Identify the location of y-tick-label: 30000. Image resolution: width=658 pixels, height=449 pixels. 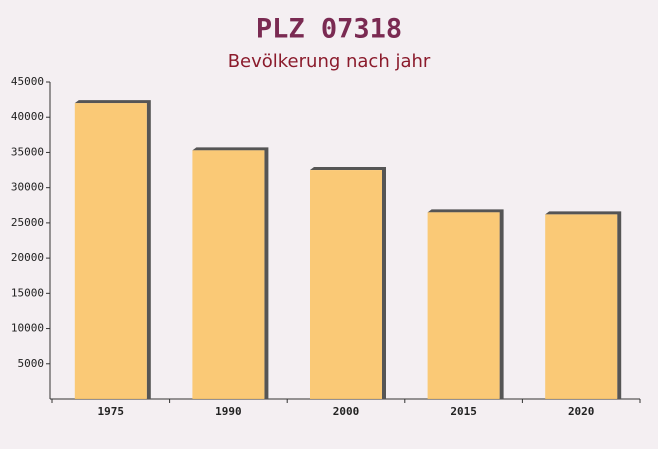
(27, 187).